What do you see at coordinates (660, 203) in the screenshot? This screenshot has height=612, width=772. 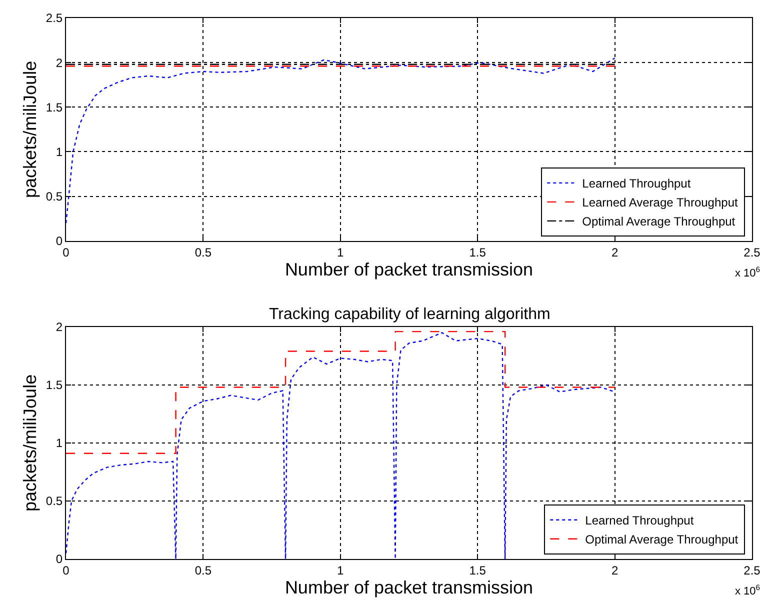 I see `legend-label: Learned Average Throughput` at bounding box center [660, 203].